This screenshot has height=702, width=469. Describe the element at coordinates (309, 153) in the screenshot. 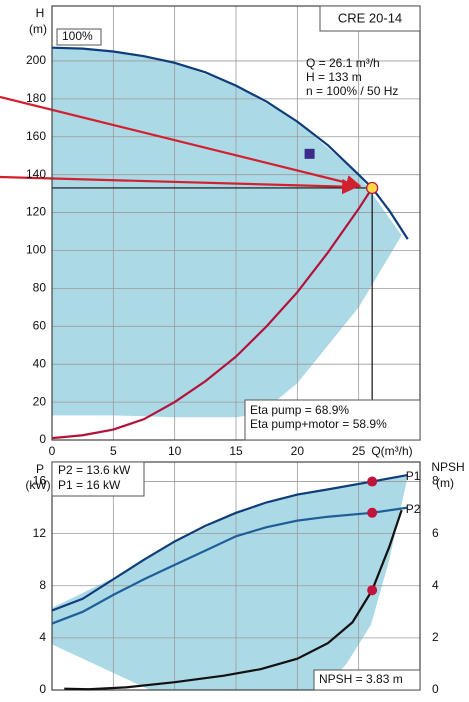

I see `marker` at that location.